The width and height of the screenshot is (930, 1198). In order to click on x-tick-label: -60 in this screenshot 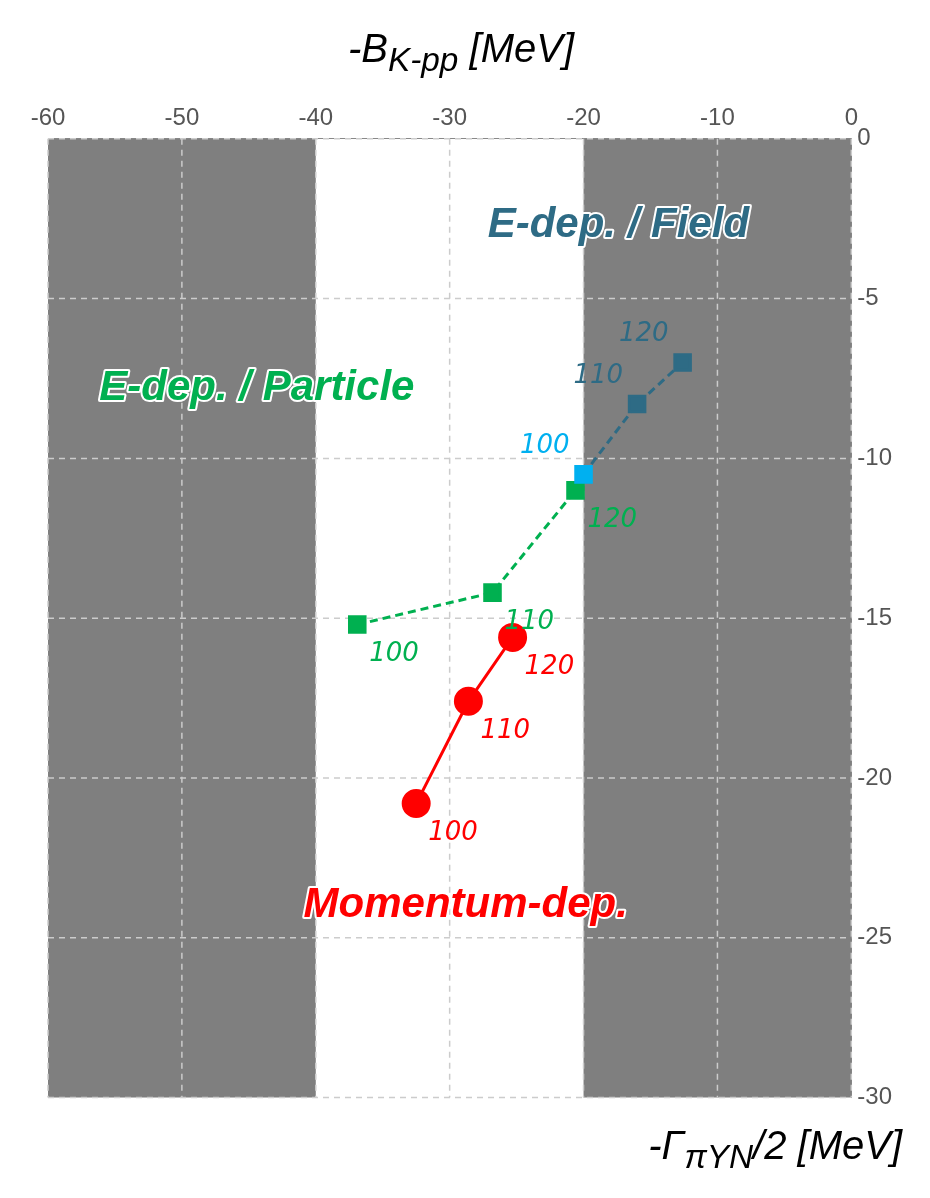, I will do `click(48, 117)`.